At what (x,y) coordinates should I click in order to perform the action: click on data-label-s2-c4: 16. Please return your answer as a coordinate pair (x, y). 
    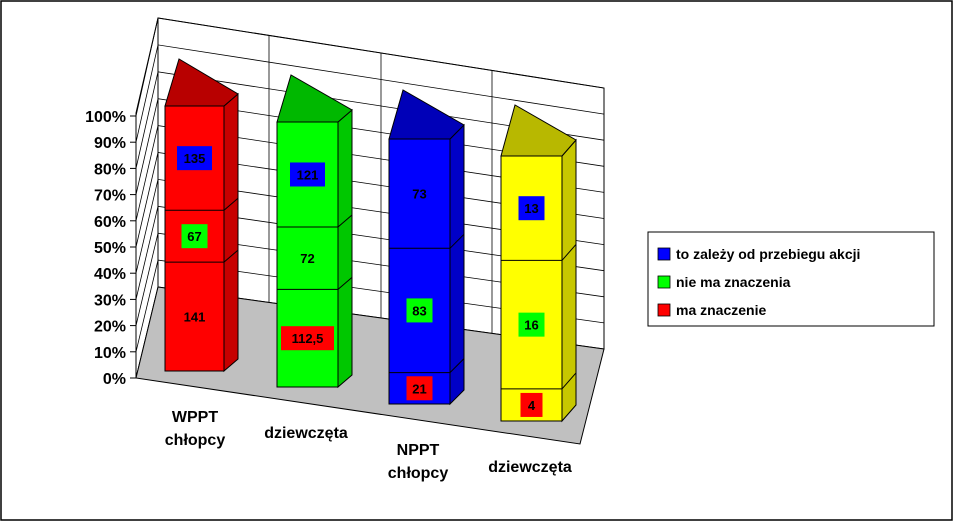
    Looking at the image, I should click on (531, 325).